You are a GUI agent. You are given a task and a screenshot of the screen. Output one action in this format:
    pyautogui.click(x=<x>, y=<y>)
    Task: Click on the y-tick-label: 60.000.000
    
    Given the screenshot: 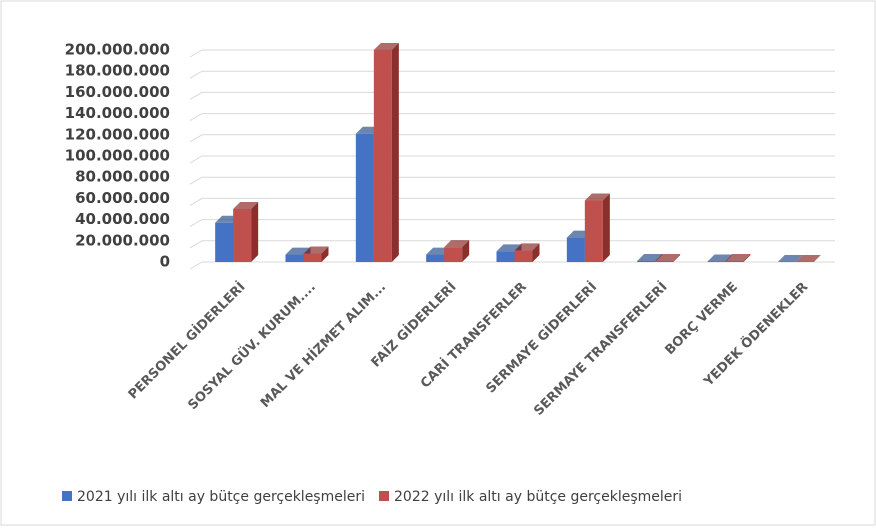 What is the action you would take?
    pyautogui.click(x=122, y=198)
    